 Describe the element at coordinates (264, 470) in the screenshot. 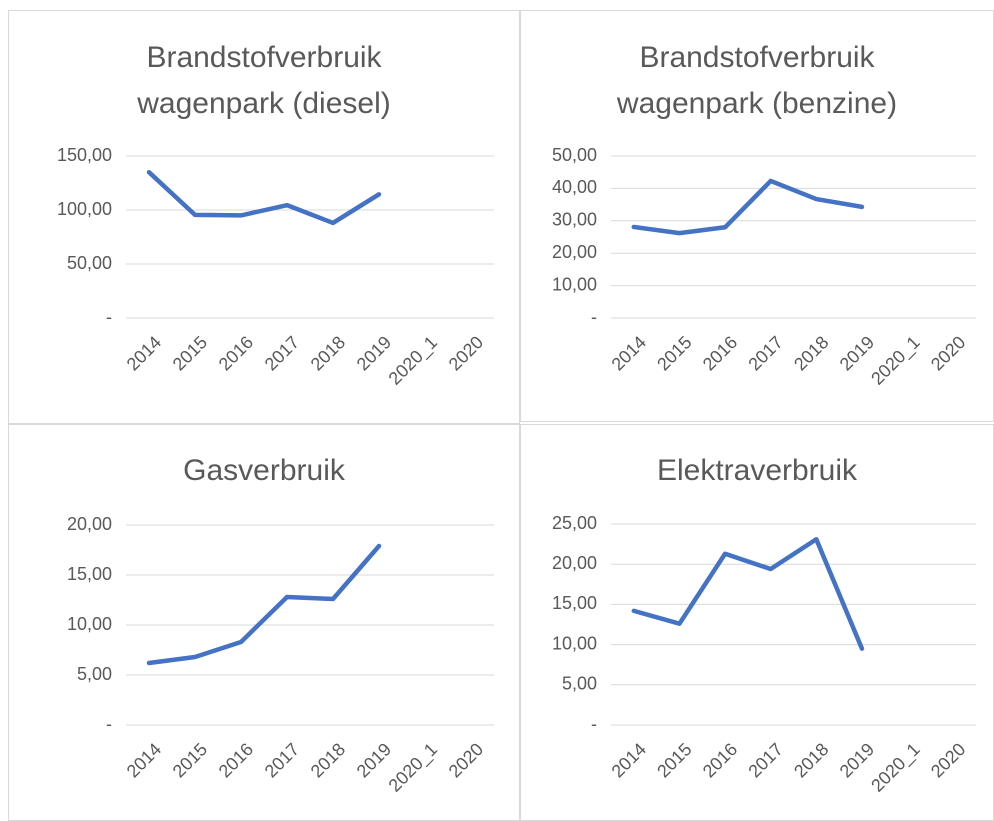

I see `chart-title: Gasverbruik` at that location.